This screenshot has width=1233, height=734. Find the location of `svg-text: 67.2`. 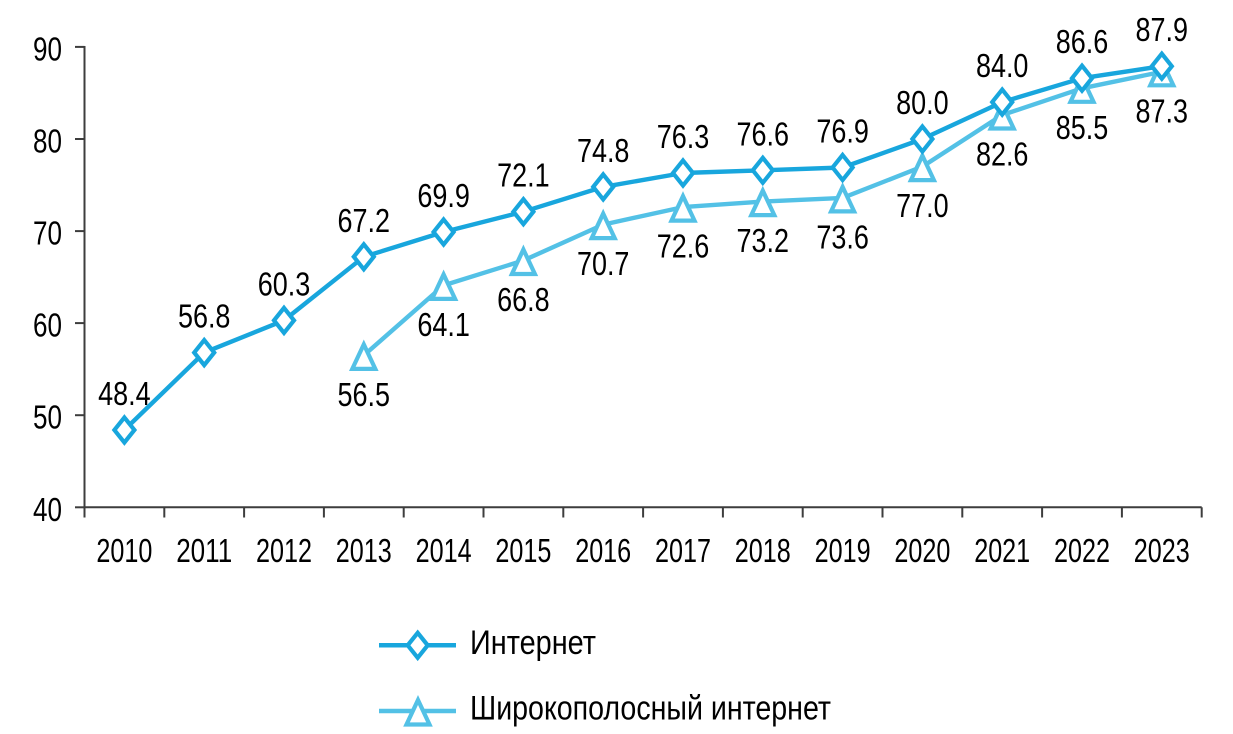

svg-text: 67.2 is located at coordinates (364, 220).